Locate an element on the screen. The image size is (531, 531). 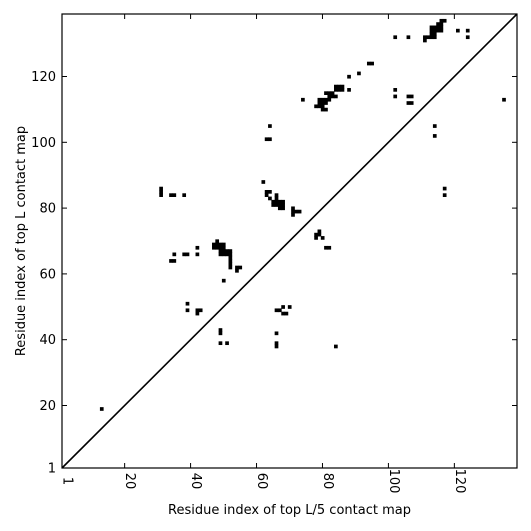
y-tick-label: 80 is located at coordinates (47, 209).